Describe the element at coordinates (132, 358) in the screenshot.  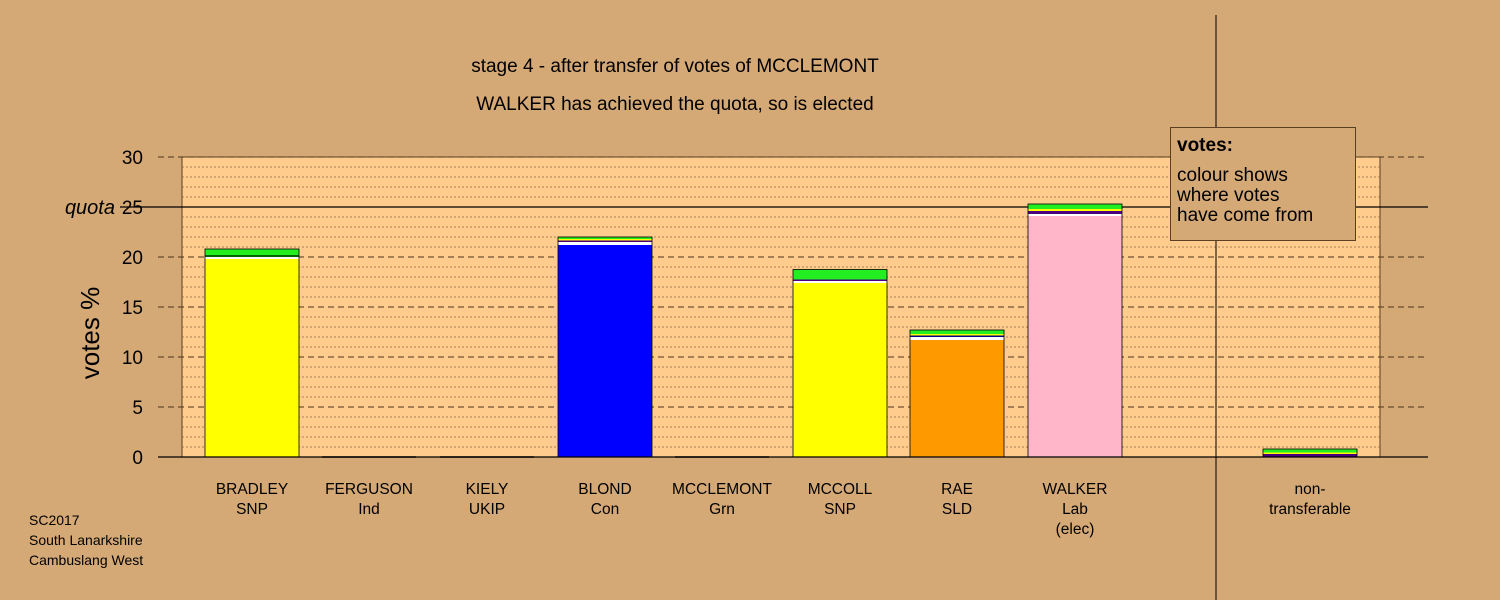
I see `y-tick-label: 10` at that location.